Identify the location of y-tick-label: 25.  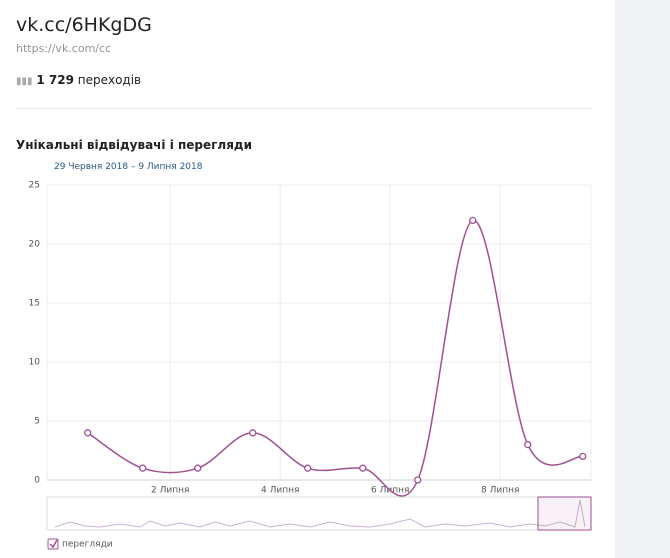
(34, 186).